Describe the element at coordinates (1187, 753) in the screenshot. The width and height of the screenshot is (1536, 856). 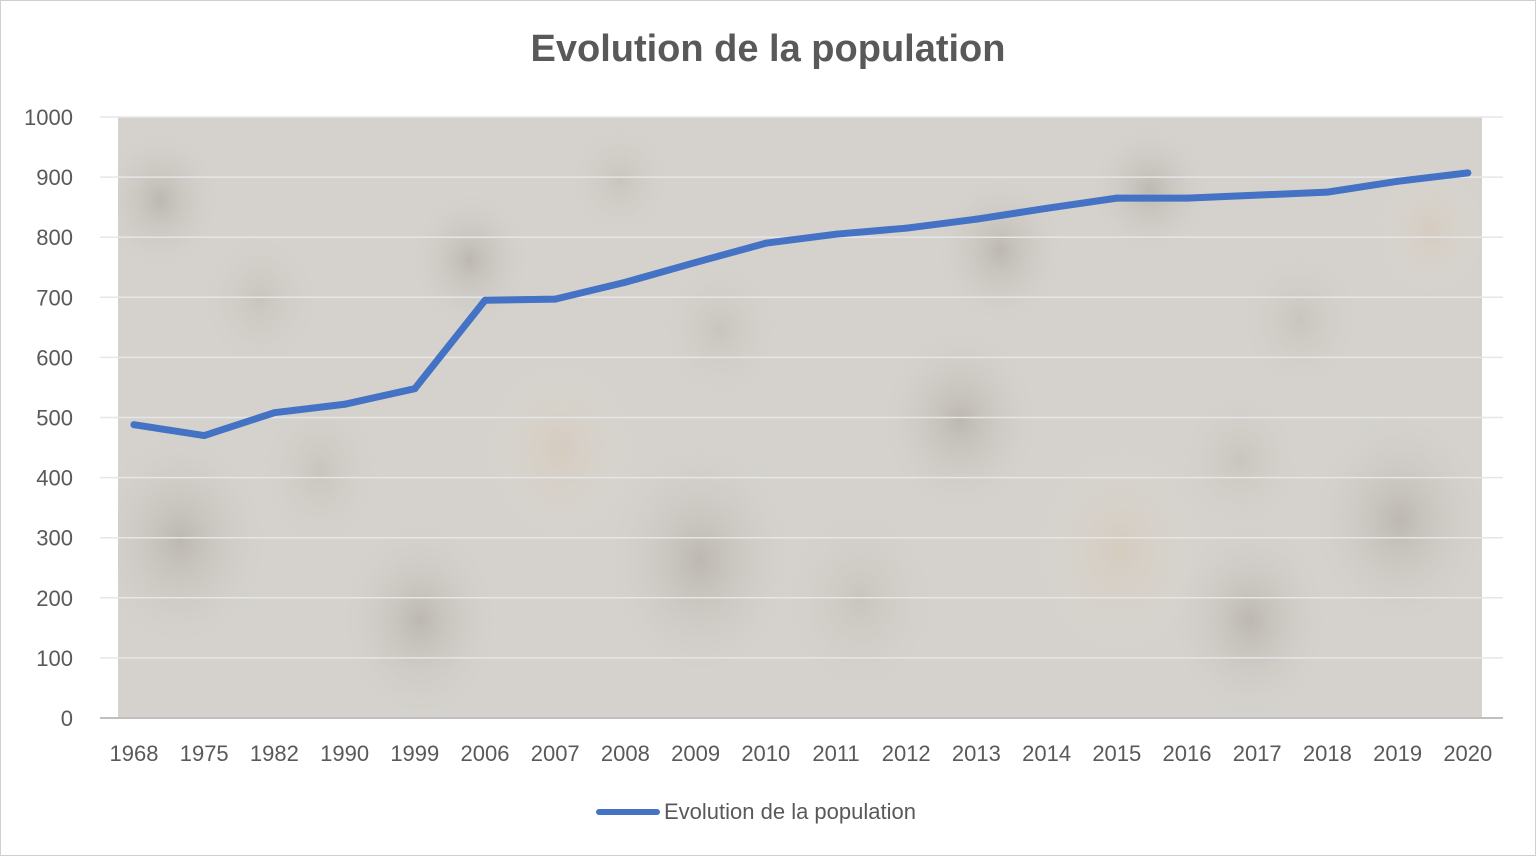
I see `x-tick-label: 2016` at that location.